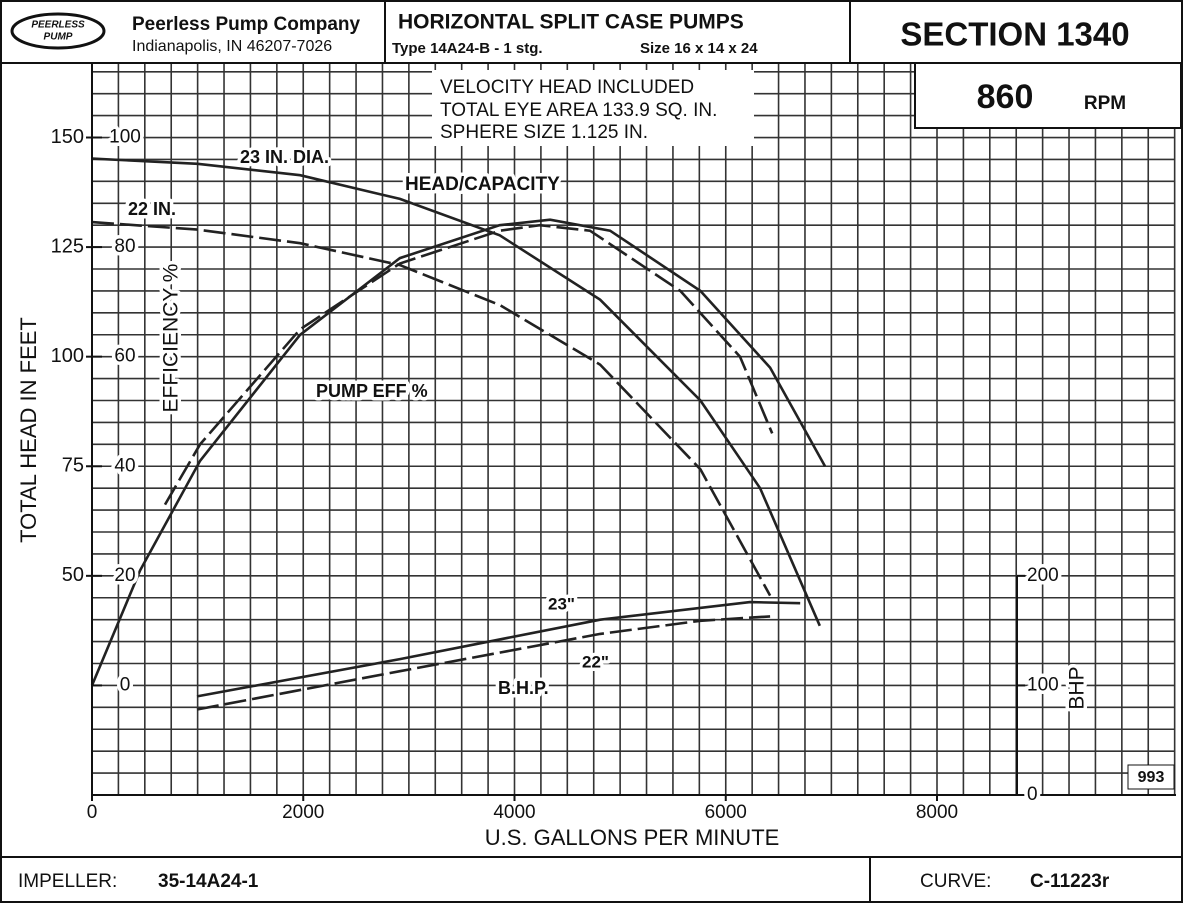 This screenshot has height=903, width=1183. What do you see at coordinates (58, 25) in the screenshot?
I see `logo-text: PEERLESS` at bounding box center [58, 25].